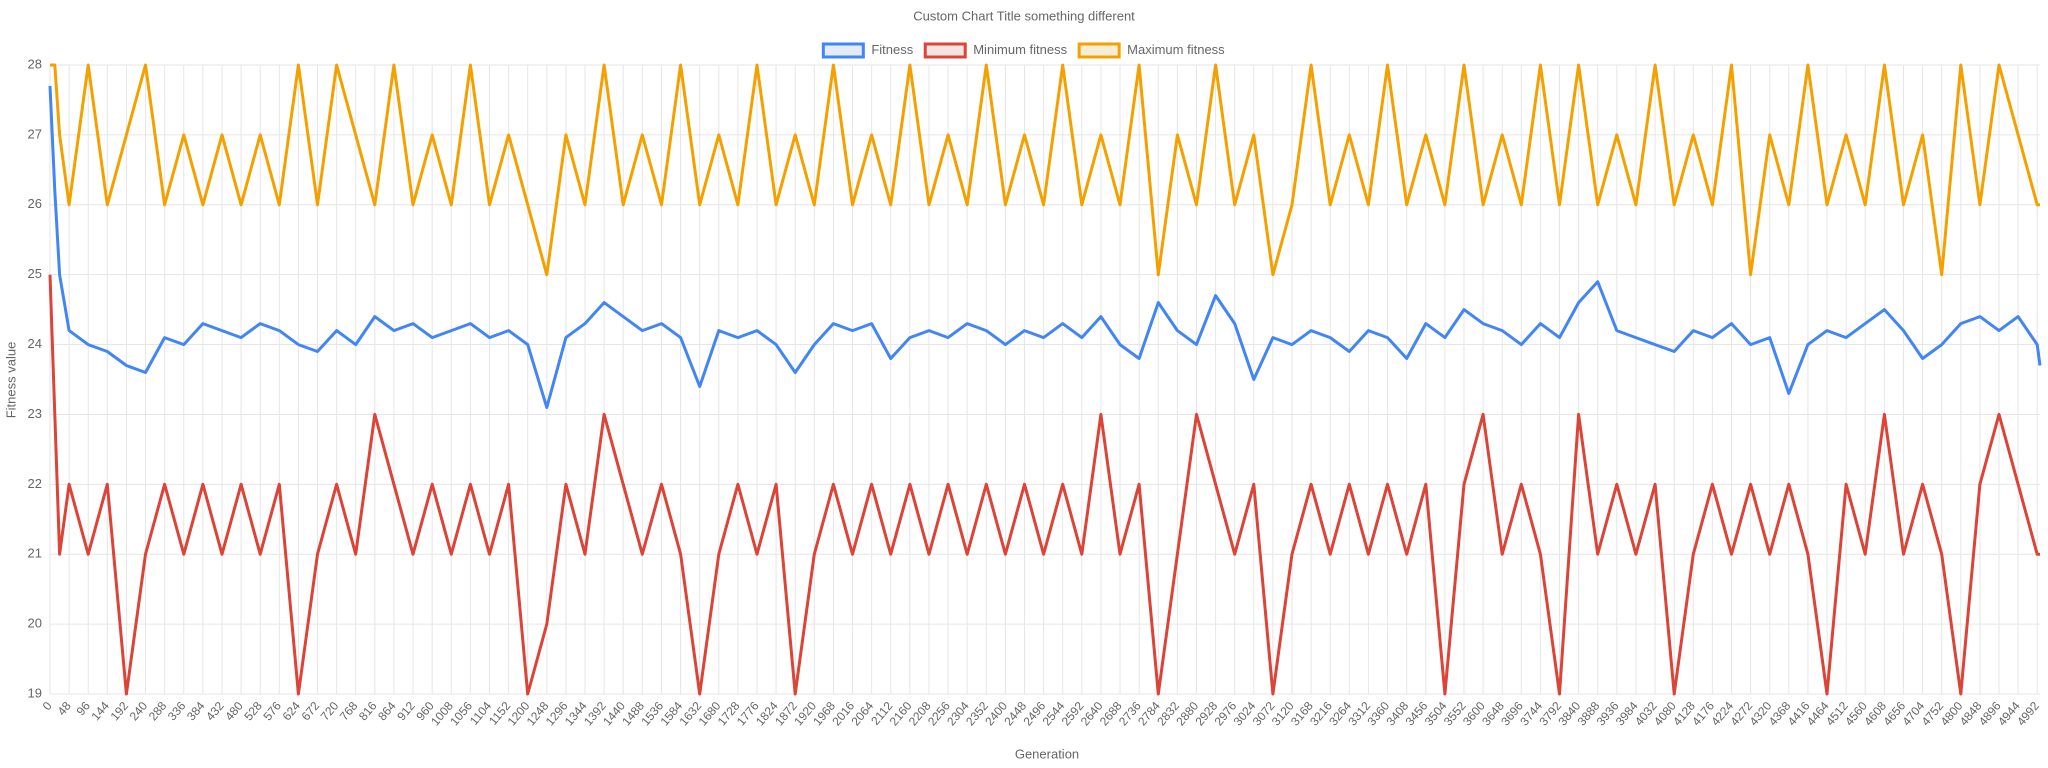  What do you see at coordinates (406, 711) in the screenshot?
I see `x-tick-label: 912` at bounding box center [406, 711].